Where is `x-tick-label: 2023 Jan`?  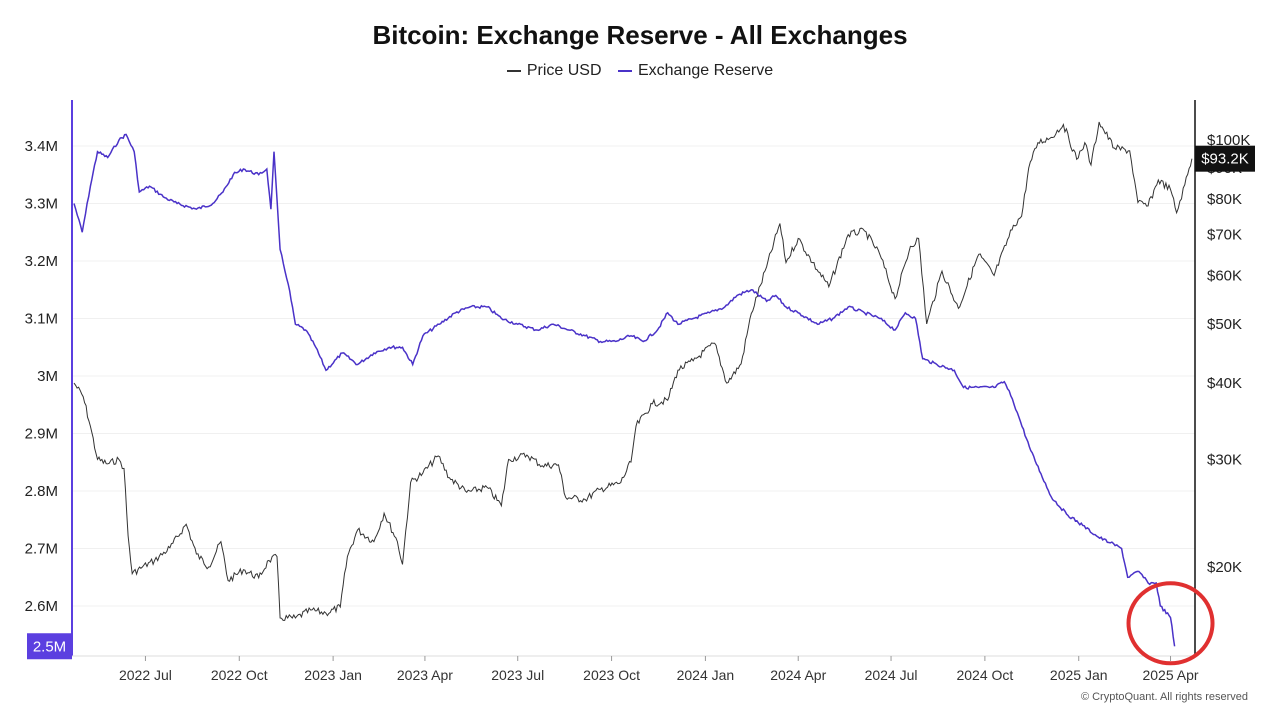
x-tick-label: 2023 Jan is located at coordinates (333, 675).